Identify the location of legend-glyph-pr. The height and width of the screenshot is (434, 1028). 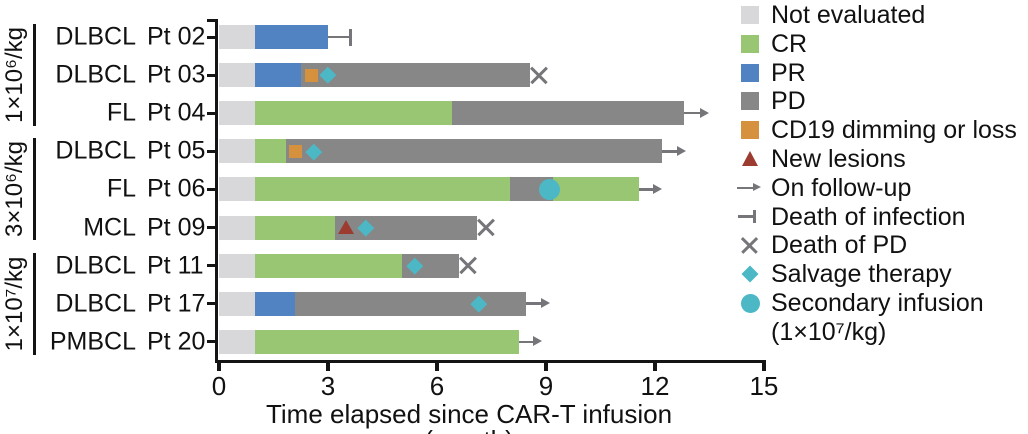
(750, 73).